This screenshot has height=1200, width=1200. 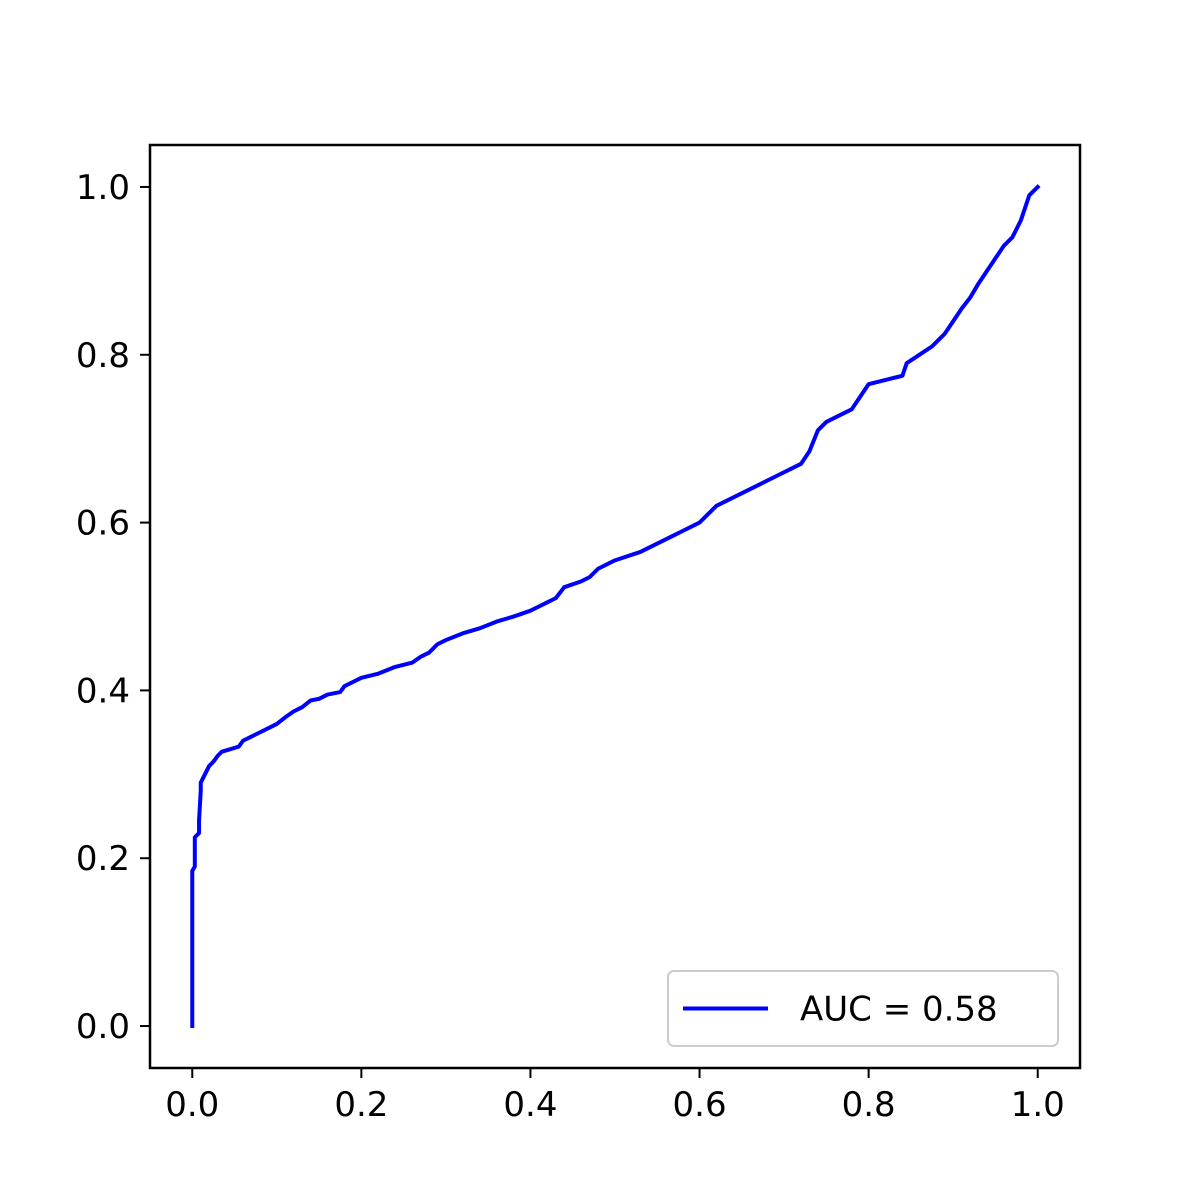 What do you see at coordinates (103, 691) in the screenshot?
I see `y-tick-label: 0.4` at bounding box center [103, 691].